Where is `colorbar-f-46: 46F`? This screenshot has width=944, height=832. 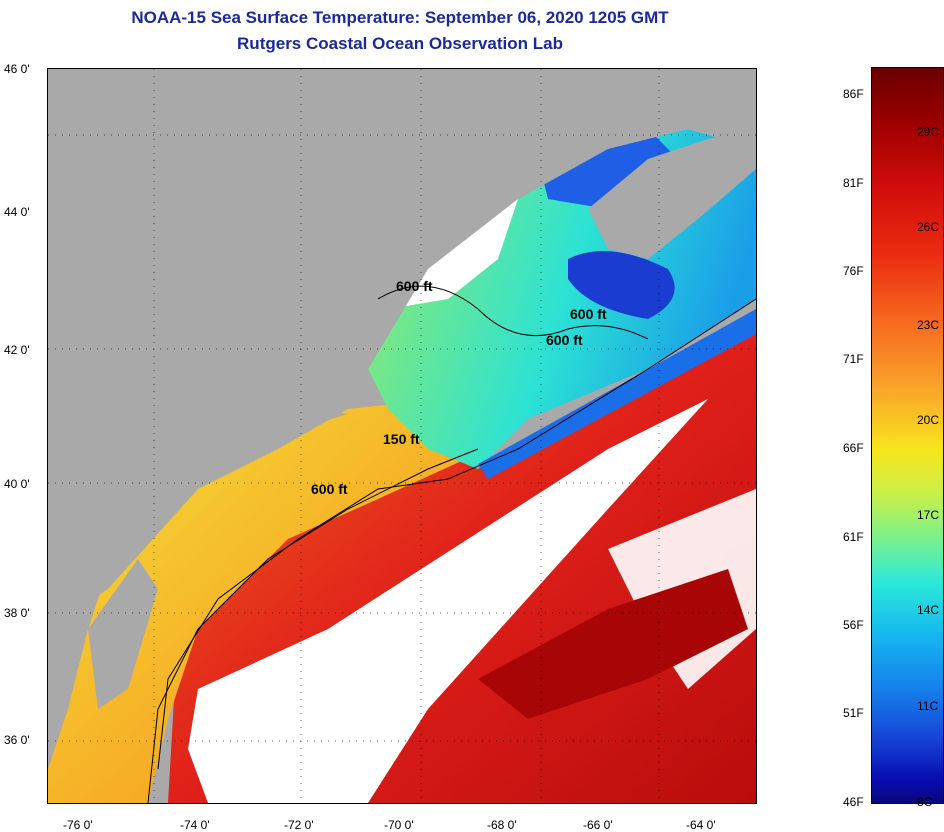 colorbar-f-46: 46F is located at coordinates (853, 802).